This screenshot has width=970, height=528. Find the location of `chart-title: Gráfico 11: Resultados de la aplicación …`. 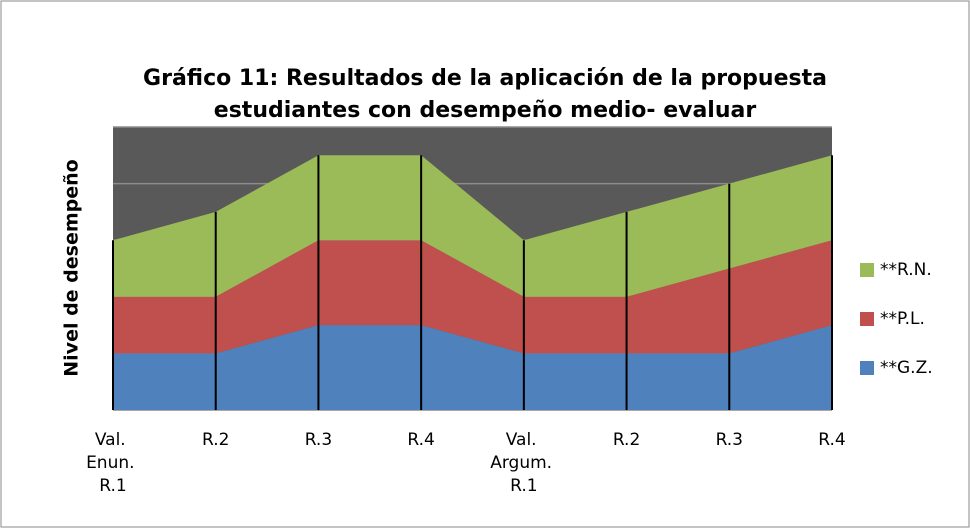

chart-title: Gráfico 11: Resultados de la aplicación … is located at coordinates (485, 78).